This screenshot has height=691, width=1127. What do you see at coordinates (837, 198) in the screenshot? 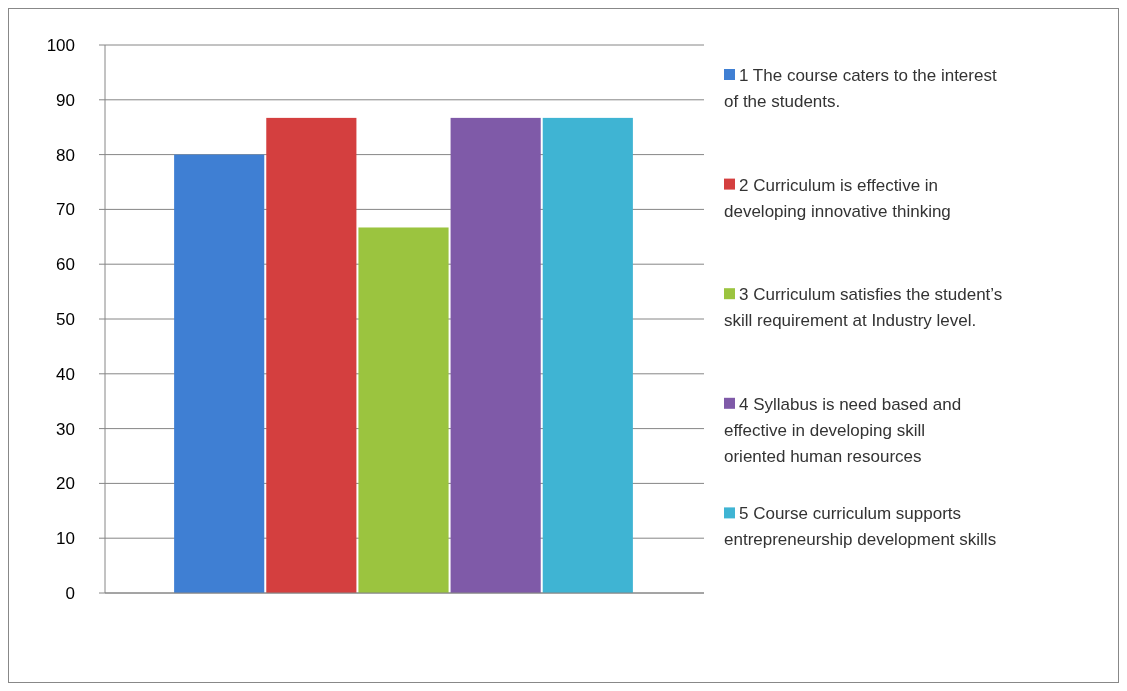
I see `legend-label: 2 Curriculum is effective in developing innovative thinking` at bounding box center [837, 198].